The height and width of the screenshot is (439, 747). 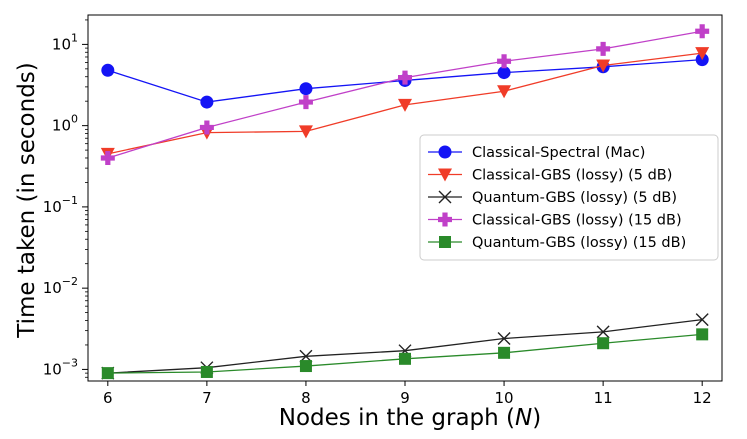 I want to click on legend-entry: Classical-Spectral (Mac), so click(x=536, y=153).